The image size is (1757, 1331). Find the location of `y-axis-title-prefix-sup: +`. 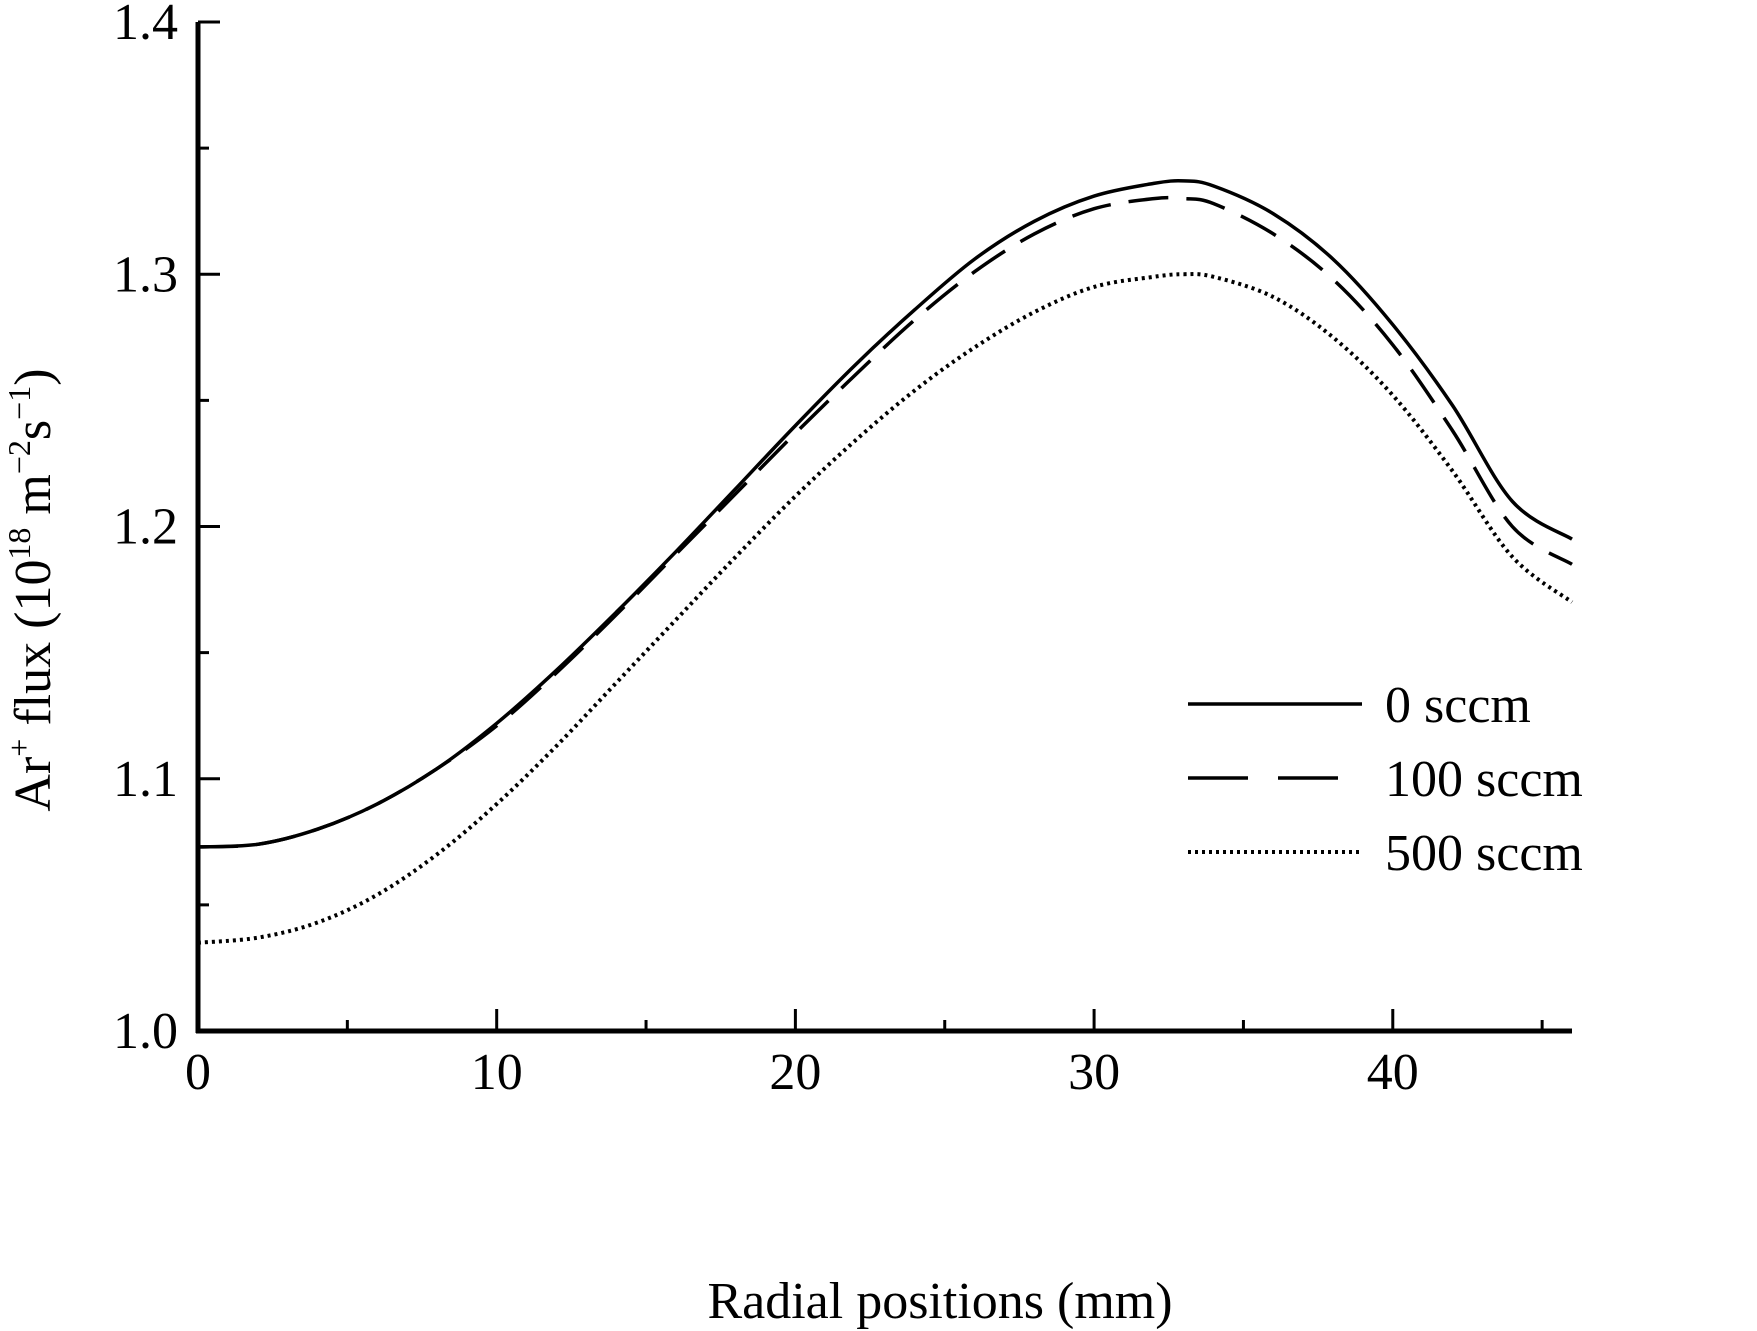

y-axis-title-prefix-sup: + is located at coordinates (19, 748).